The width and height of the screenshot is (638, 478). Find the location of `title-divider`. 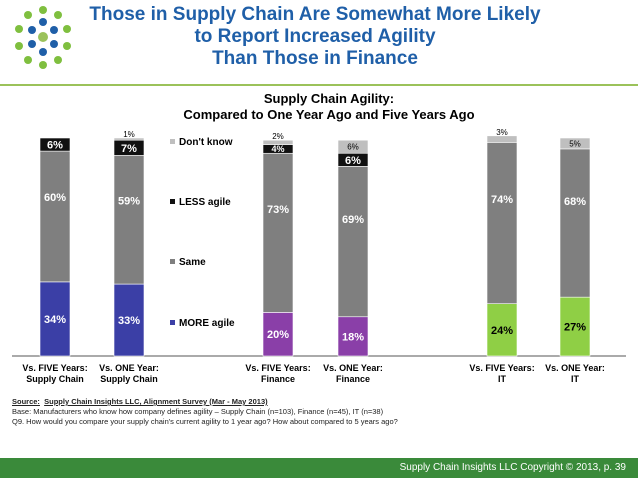

title-divider is located at coordinates (319, 85).